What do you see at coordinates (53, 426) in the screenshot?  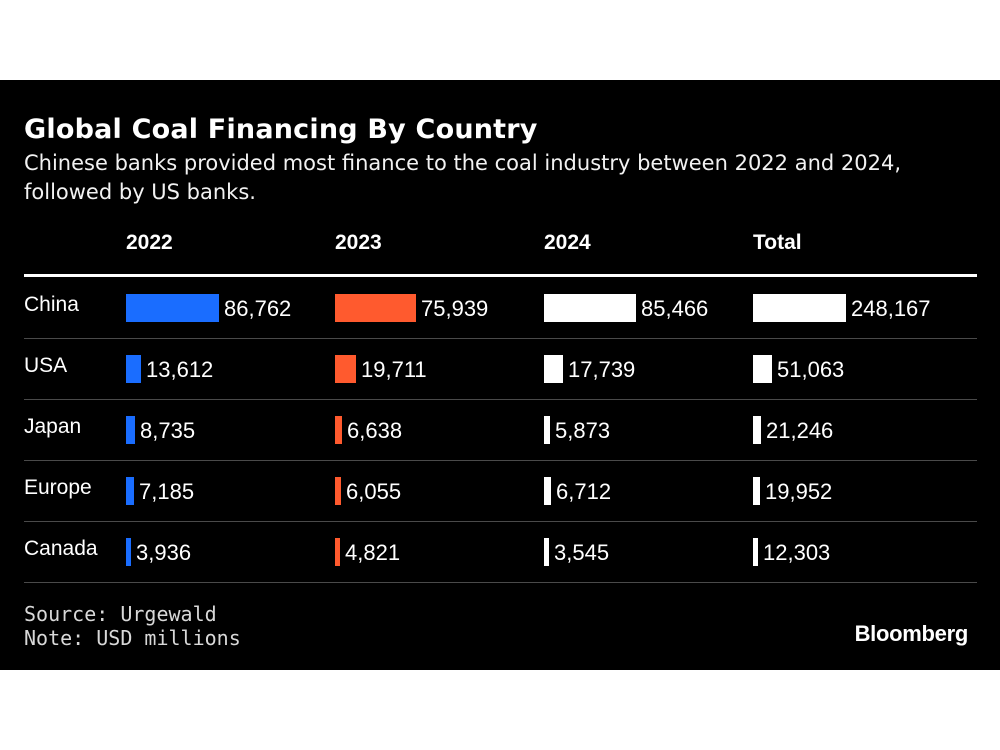 I see `country-label: Japan` at bounding box center [53, 426].